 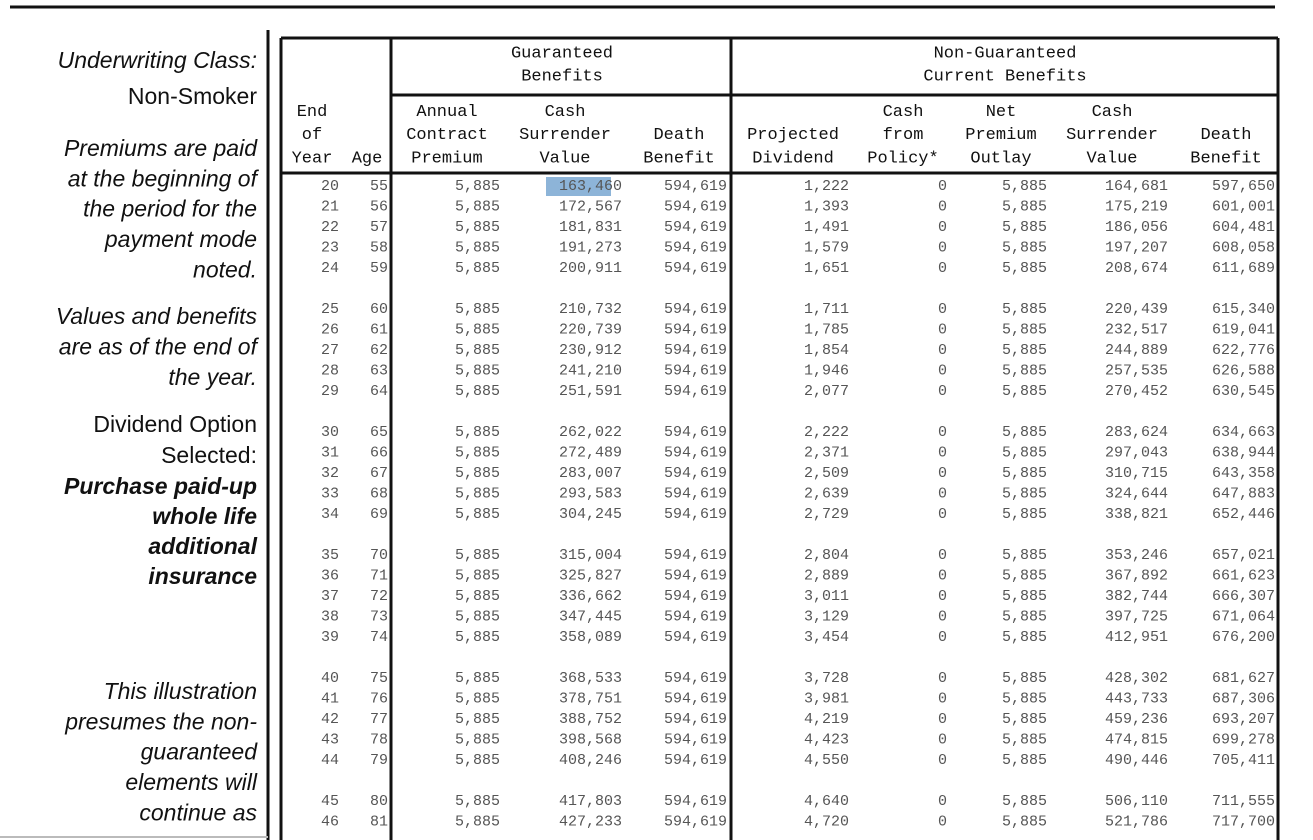 What do you see at coordinates (379, 637) in the screenshot?
I see `table-cell: 74` at bounding box center [379, 637].